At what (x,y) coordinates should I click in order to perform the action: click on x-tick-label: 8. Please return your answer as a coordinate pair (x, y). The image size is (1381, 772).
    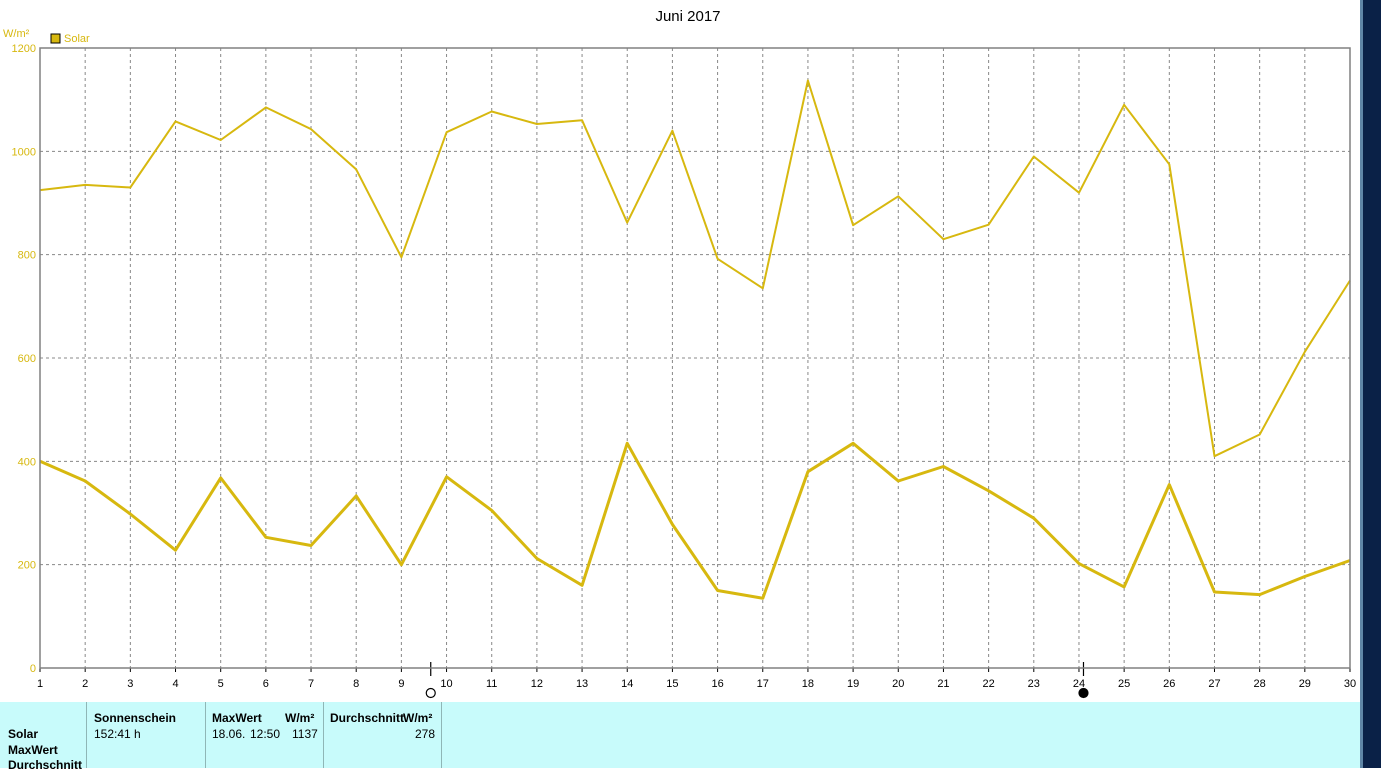
    Looking at the image, I should click on (356, 684).